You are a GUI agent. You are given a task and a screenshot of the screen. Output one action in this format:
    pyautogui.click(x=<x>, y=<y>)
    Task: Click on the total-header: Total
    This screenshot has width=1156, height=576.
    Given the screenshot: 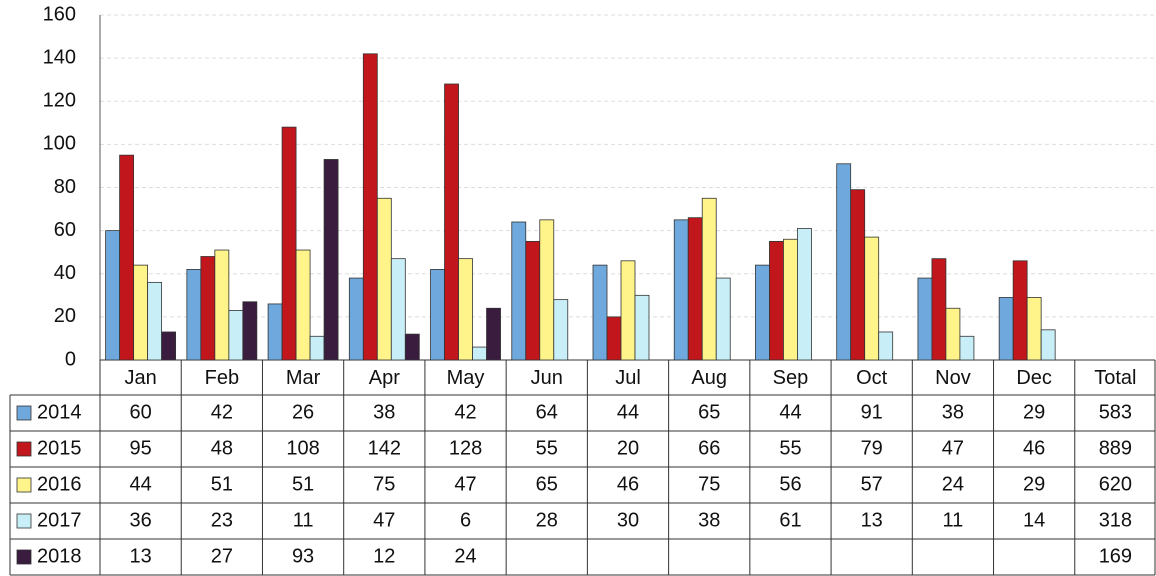 What is the action you would take?
    pyautogui.click(x=1115, y=378)
    